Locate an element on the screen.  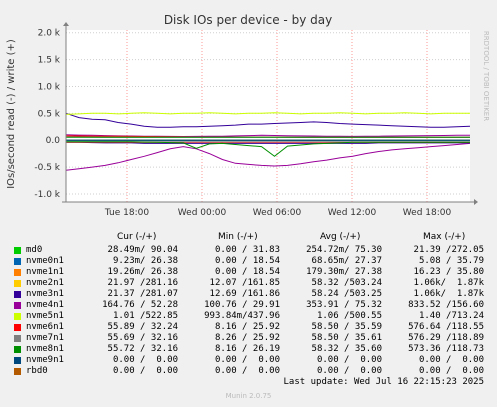
legend-avg-value: 58.50 / 35.61 is located at coordinates (346, 338).